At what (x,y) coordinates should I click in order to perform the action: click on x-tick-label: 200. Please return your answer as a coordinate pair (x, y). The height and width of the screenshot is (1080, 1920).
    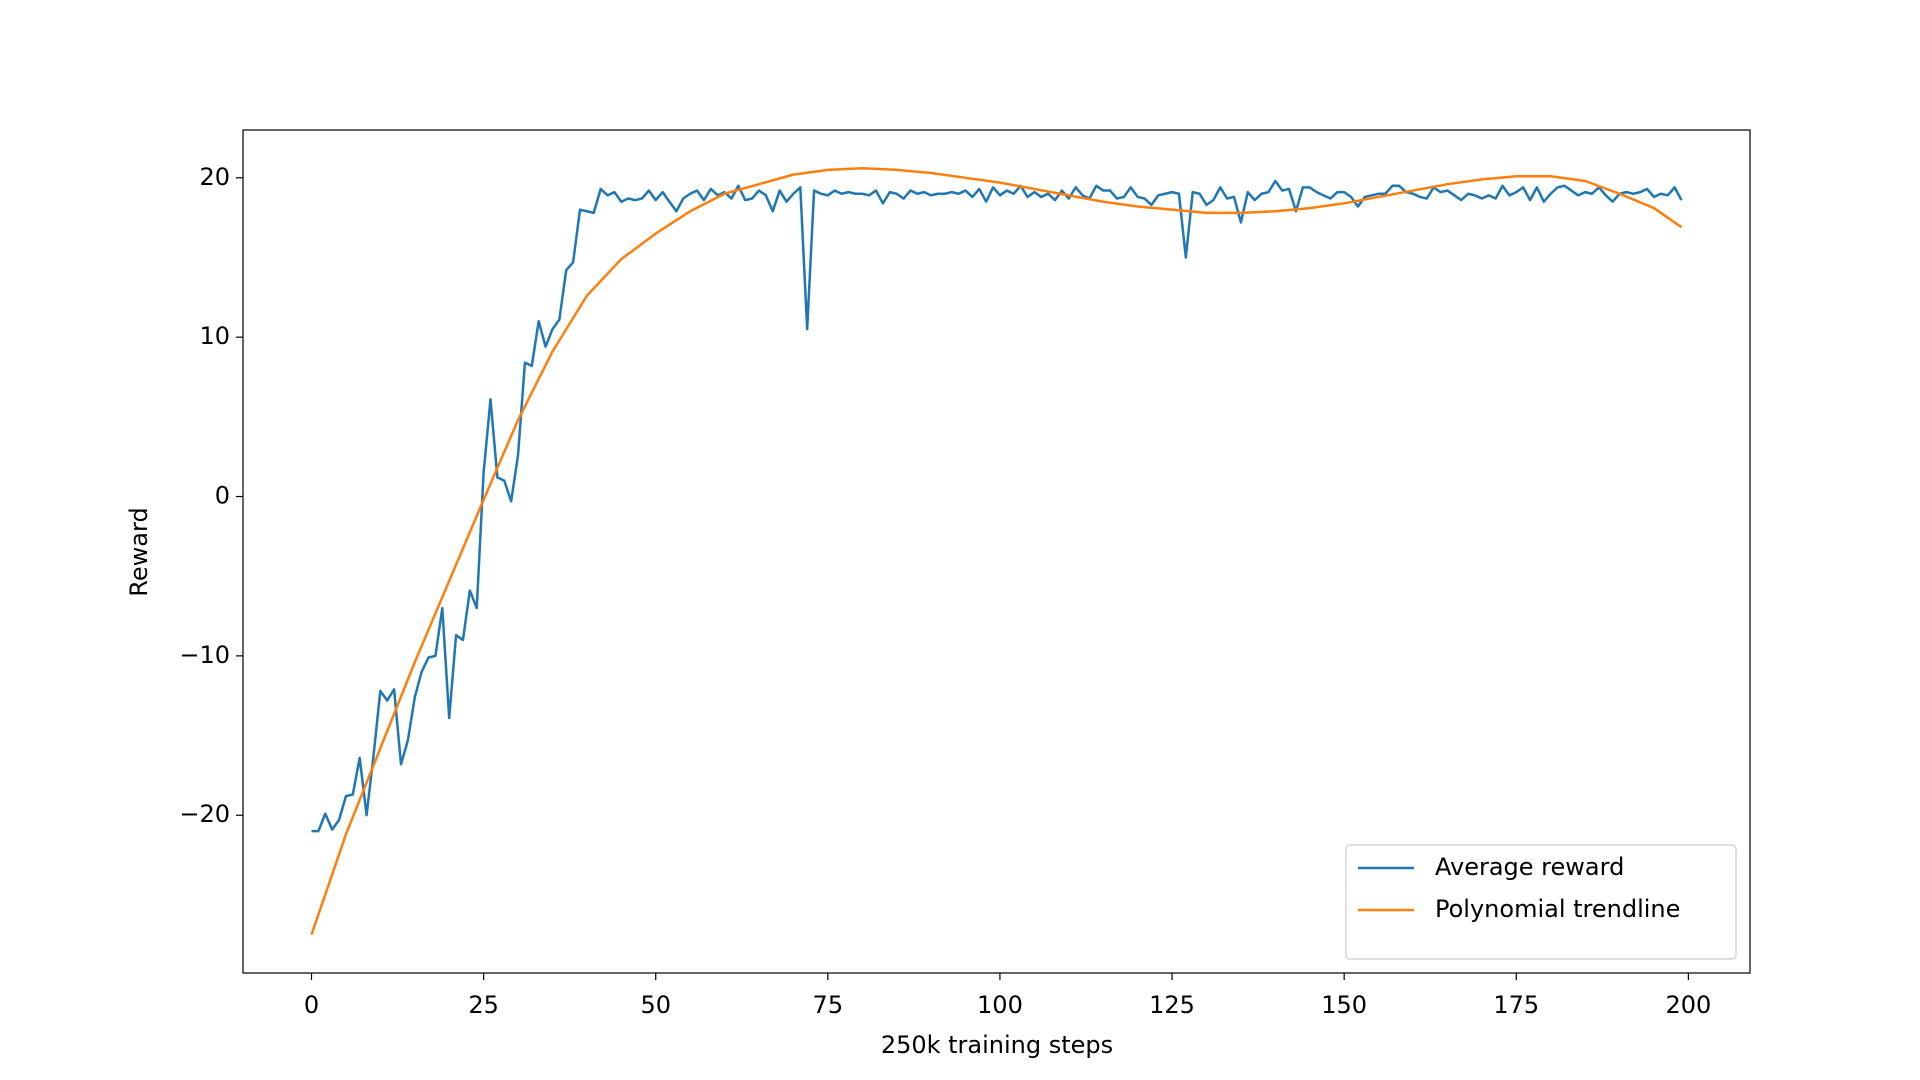
    Looking at the image, I should click on (1688, 1005).